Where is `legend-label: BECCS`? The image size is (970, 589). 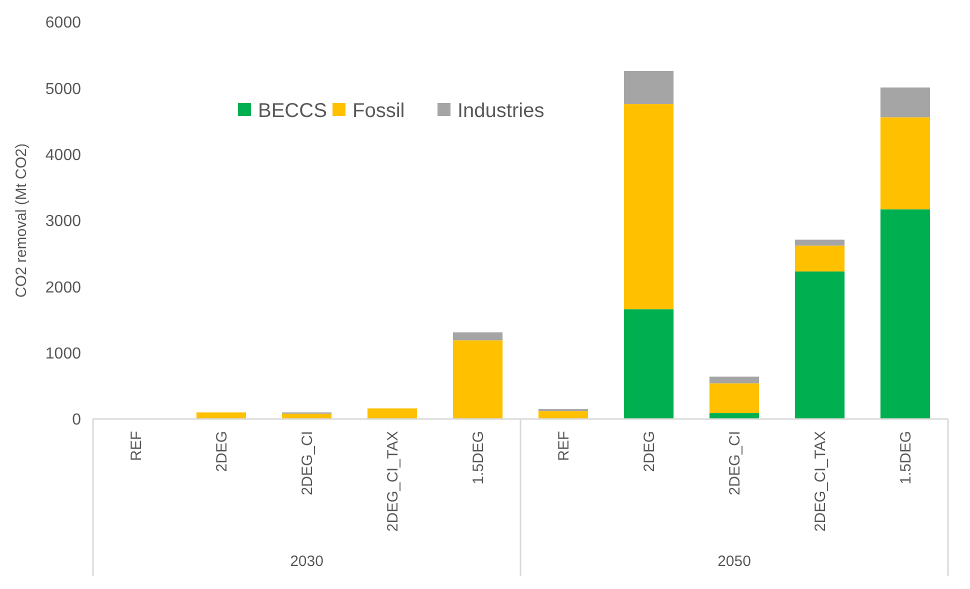
legend-label: BECCS is located at coordinates (292, 111).